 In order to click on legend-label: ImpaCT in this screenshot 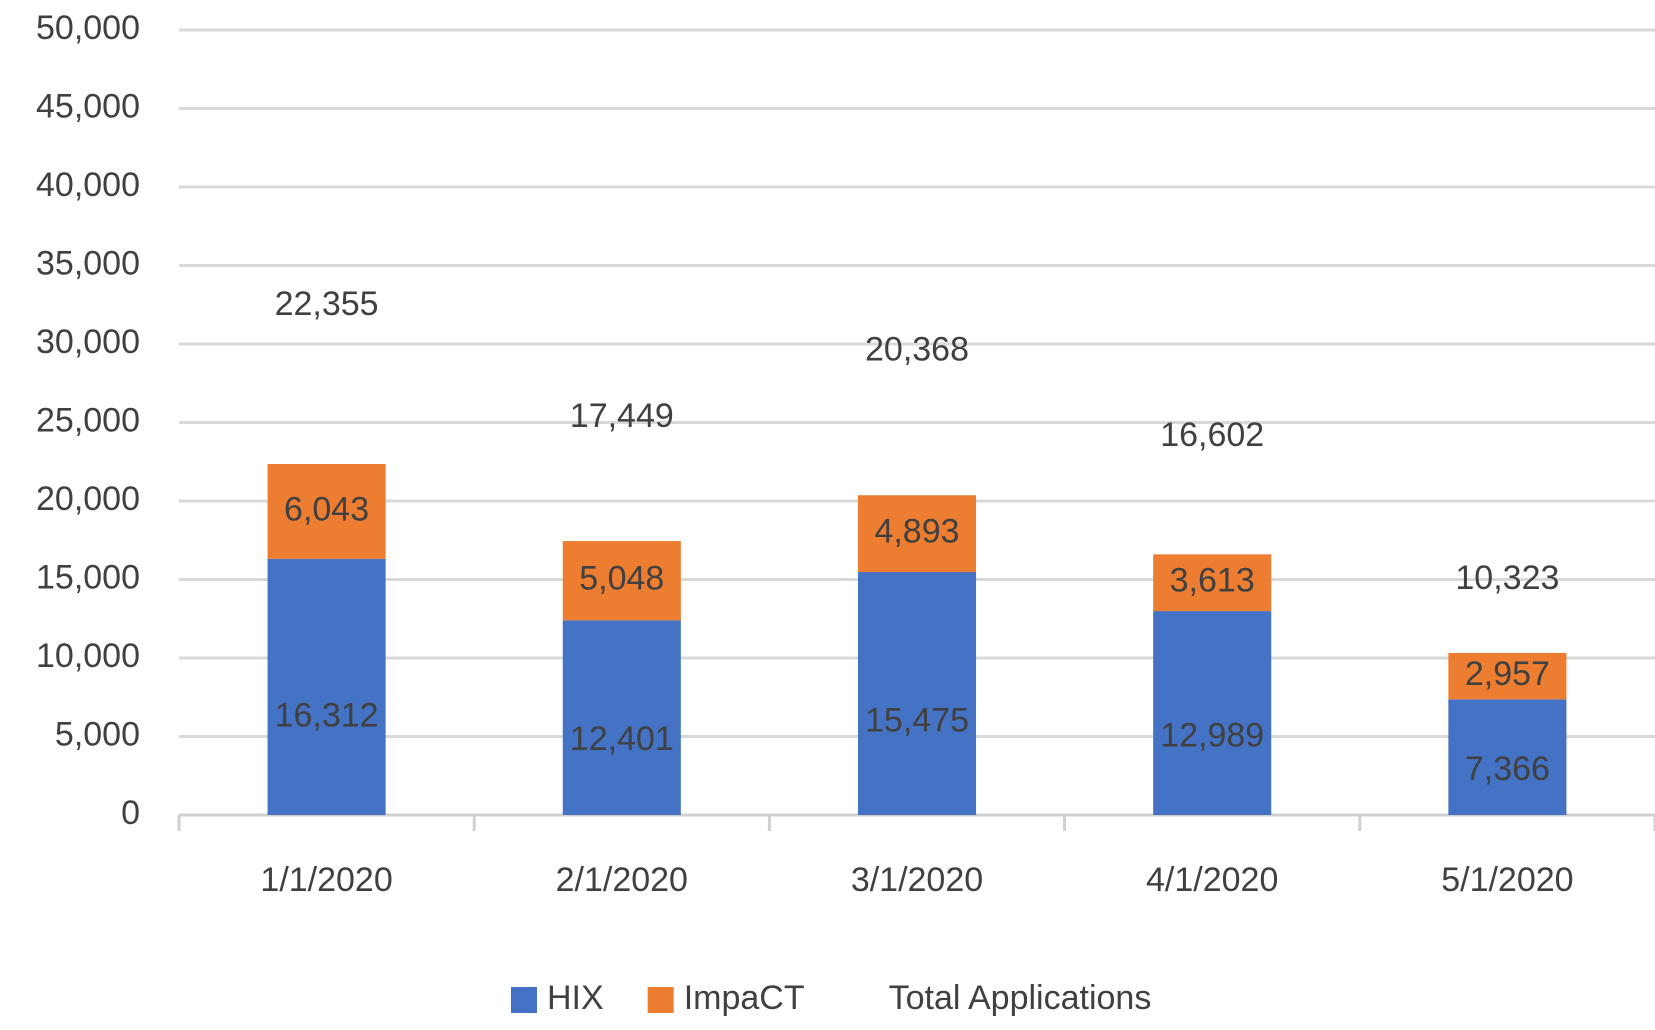, I will do `click(744, 998)`.